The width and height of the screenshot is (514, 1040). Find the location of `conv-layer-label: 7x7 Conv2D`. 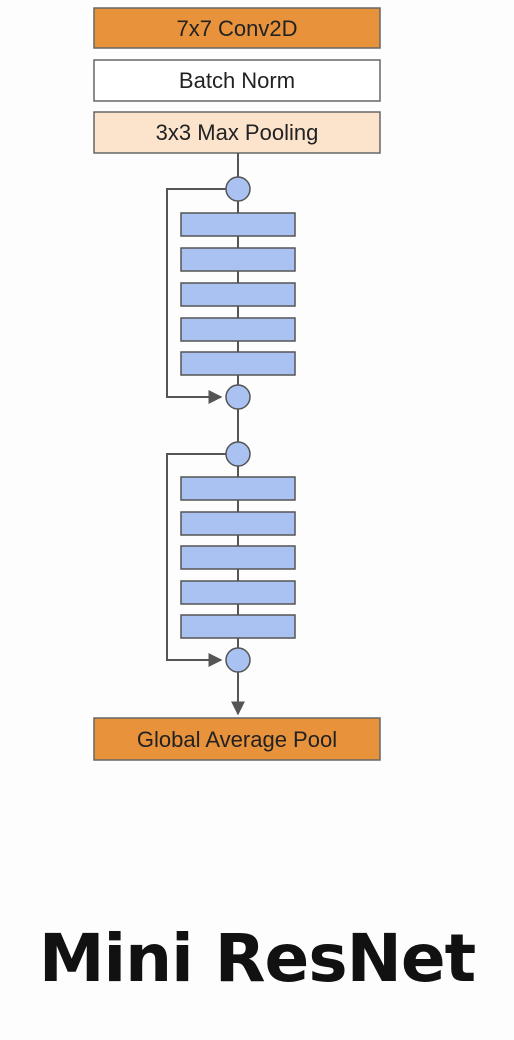

conv-layer-label: 7x7 Conv2D is located at coordinates (236, 28).